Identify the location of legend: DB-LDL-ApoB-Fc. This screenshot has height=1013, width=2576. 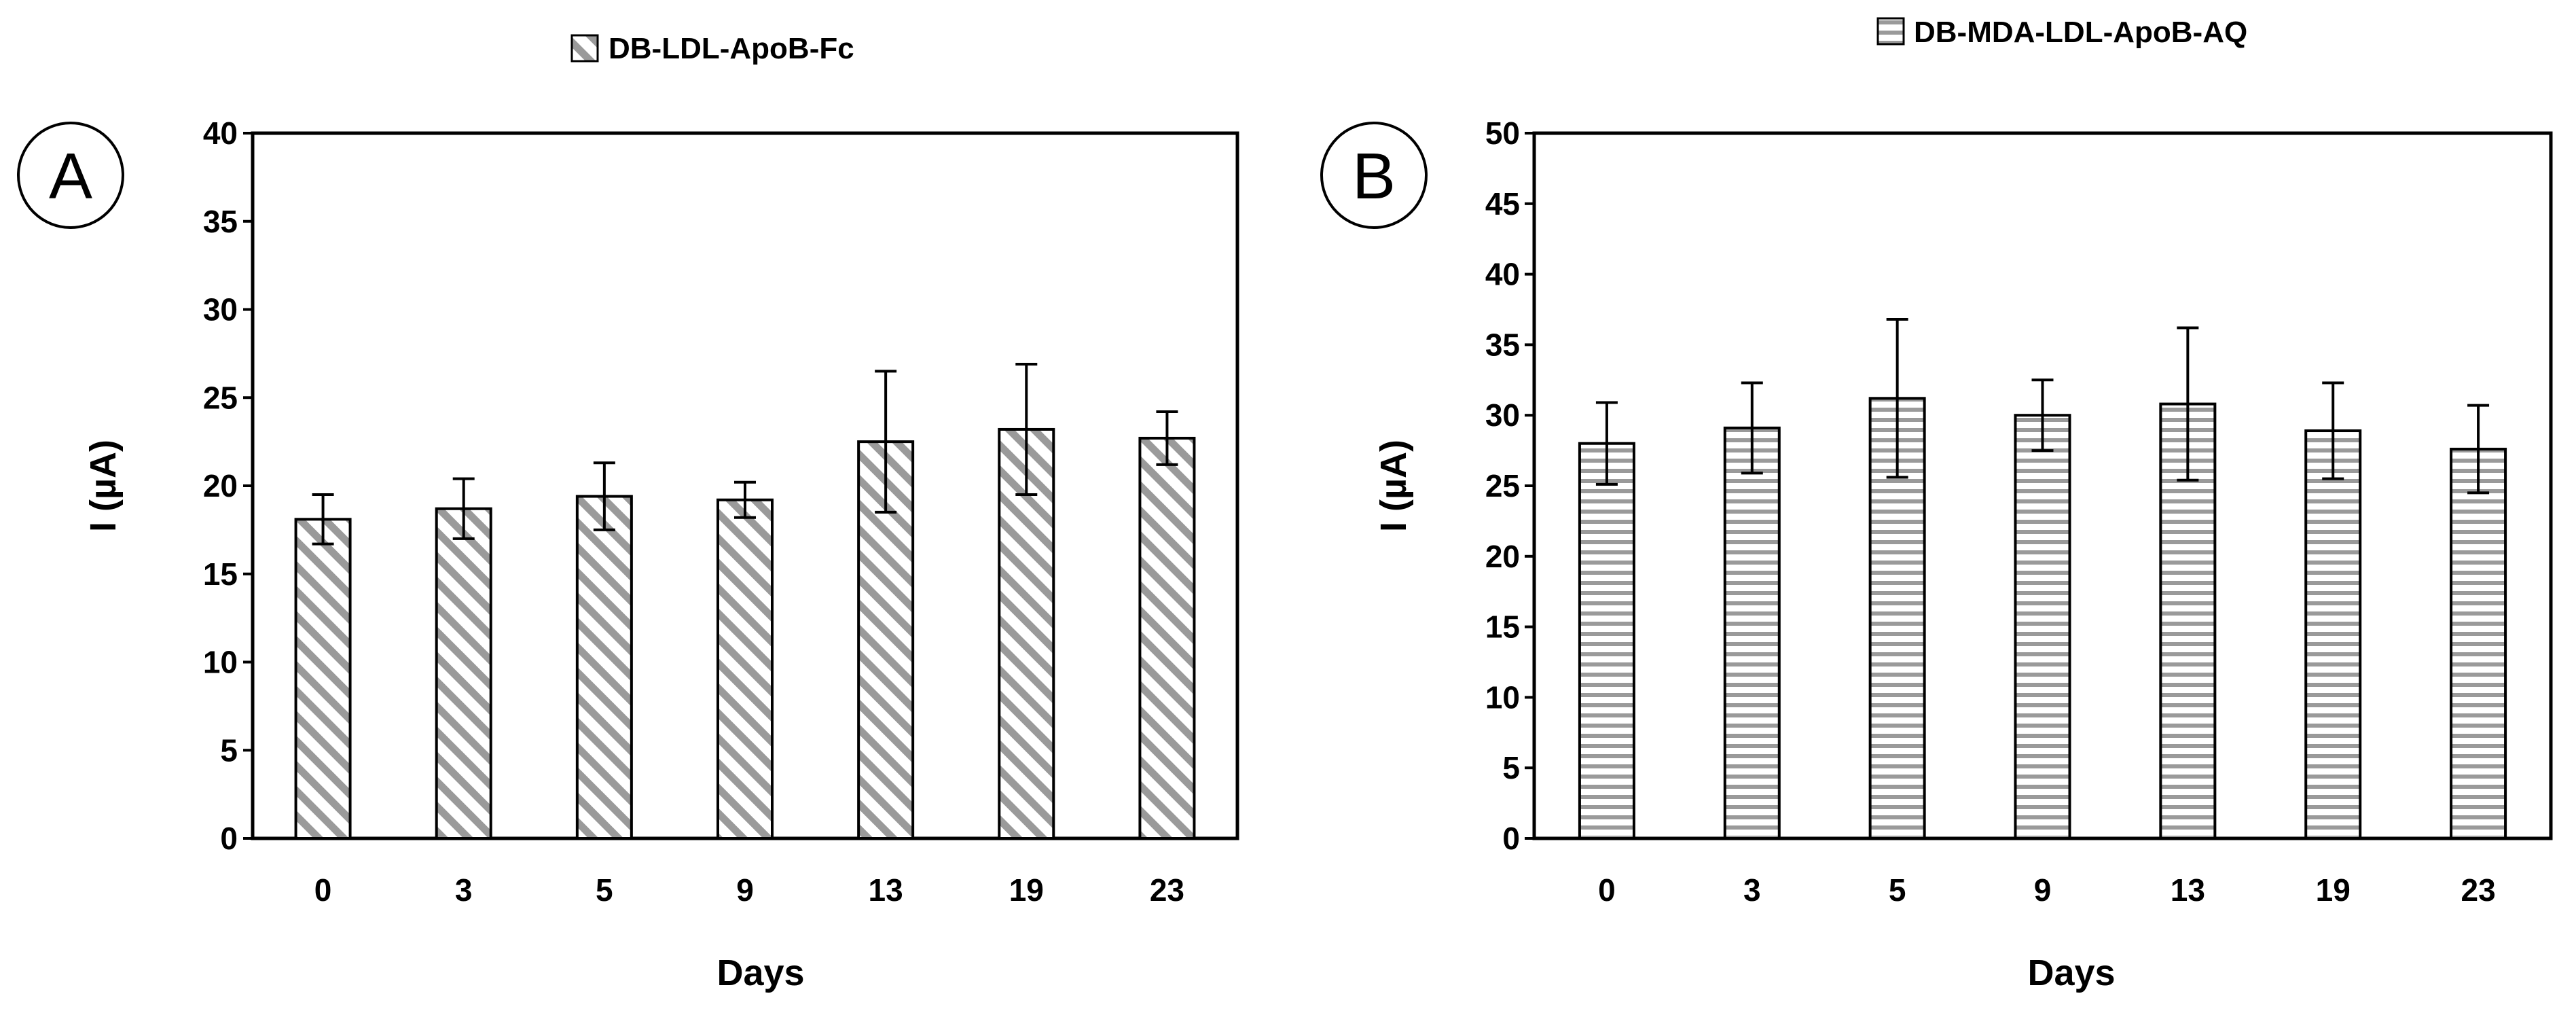
(712, 48).